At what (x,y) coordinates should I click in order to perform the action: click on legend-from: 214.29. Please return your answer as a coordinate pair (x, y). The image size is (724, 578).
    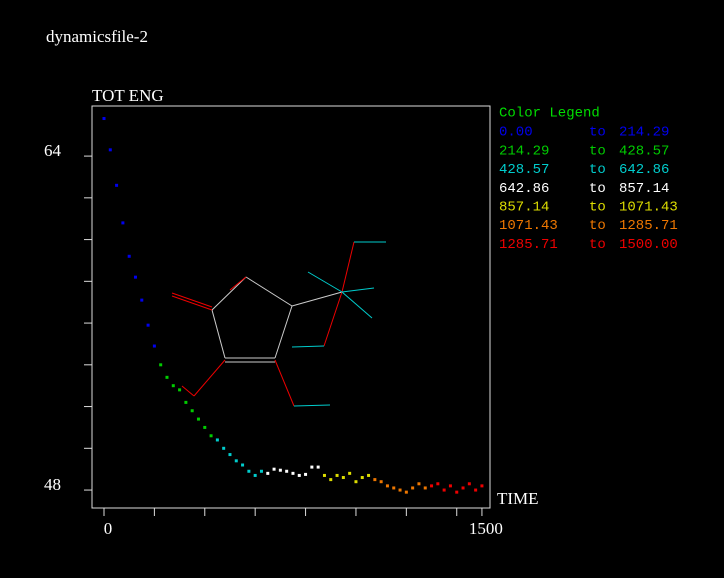
    Looking at the image, I should click on (524, 151).